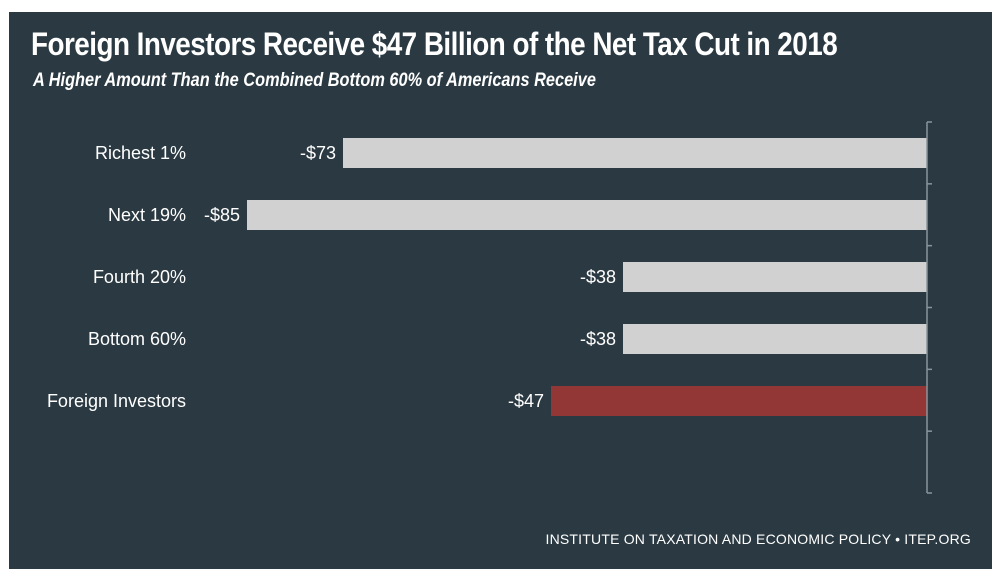  Describe the element at coordinates (137, 339) in the screenshot. I see `category-label: Bottom 60%` at that location.